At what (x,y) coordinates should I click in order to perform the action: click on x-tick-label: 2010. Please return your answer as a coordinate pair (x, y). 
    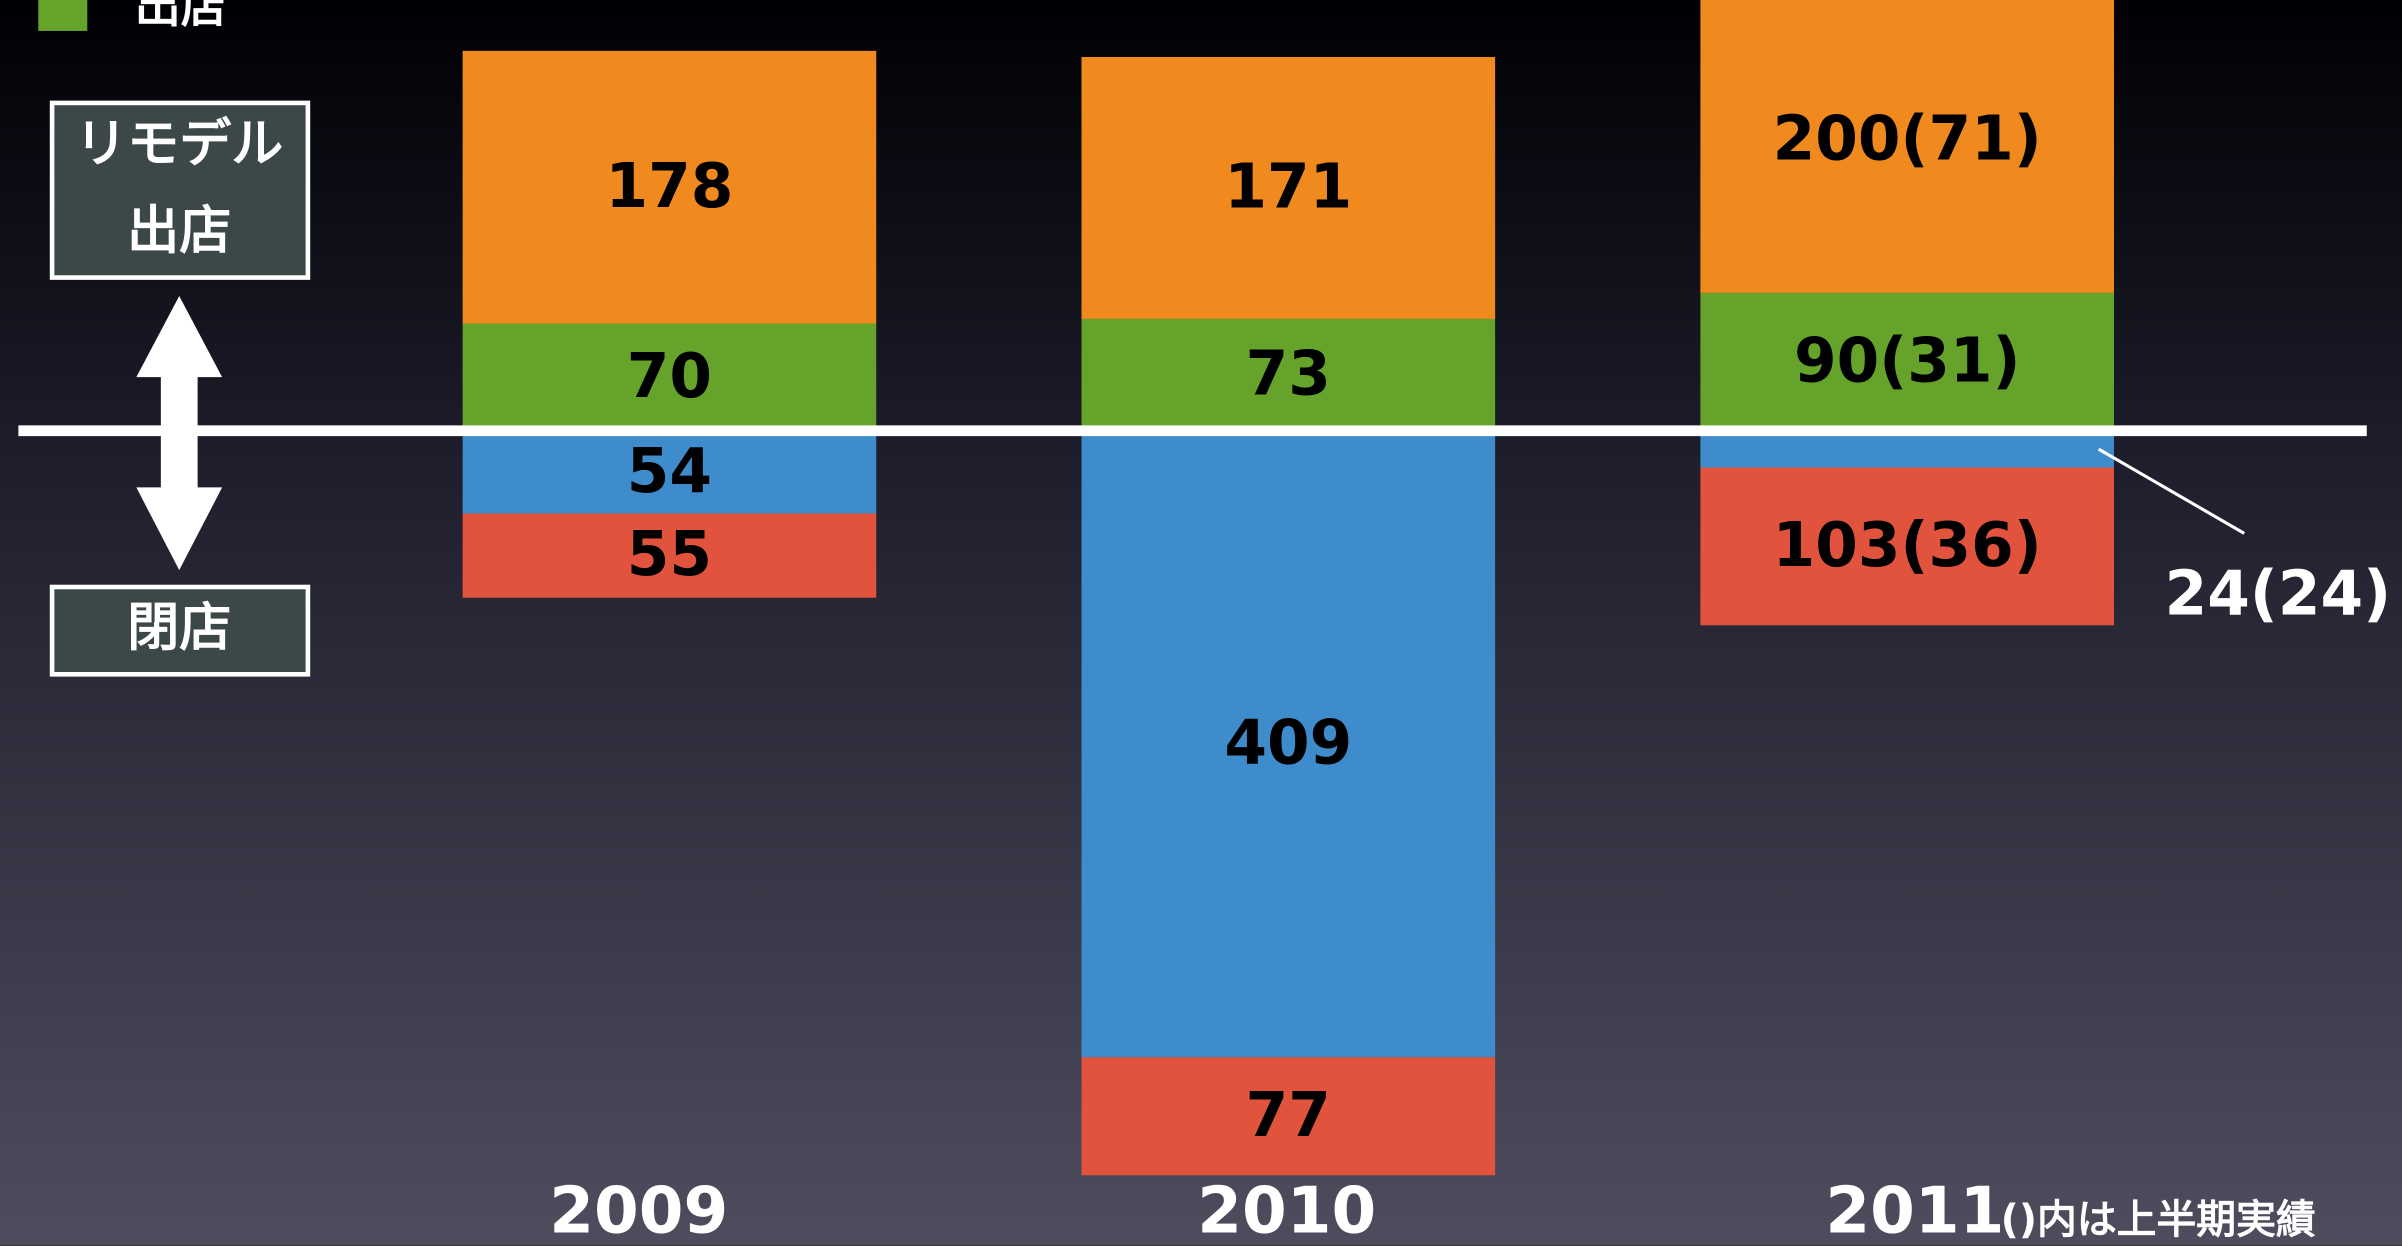
    Looking at the image, I should click on (1286, 1210).